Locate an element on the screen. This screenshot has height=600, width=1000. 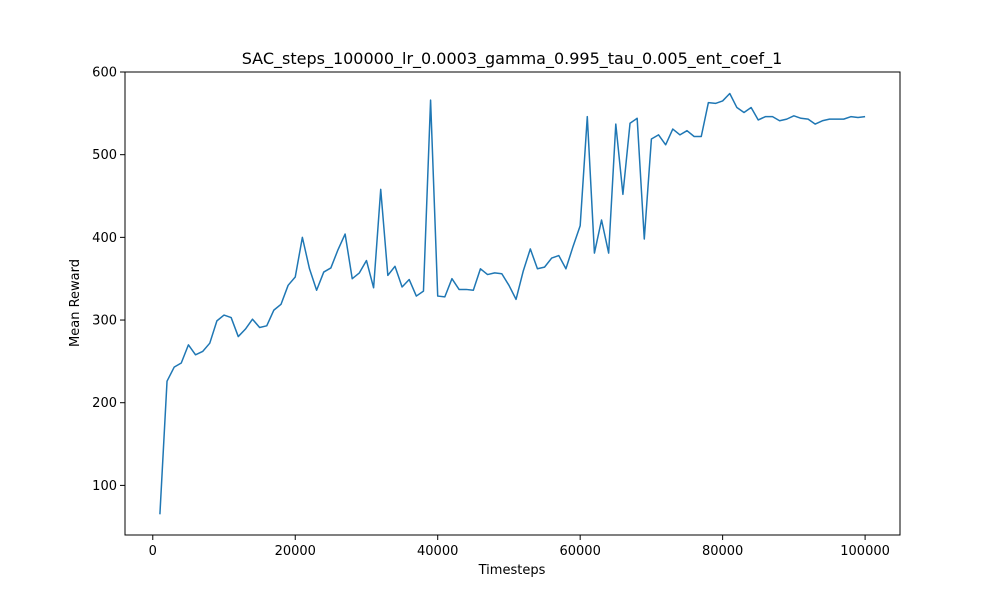
x-tick-label: 60000 is located at coordinates (579, 551).